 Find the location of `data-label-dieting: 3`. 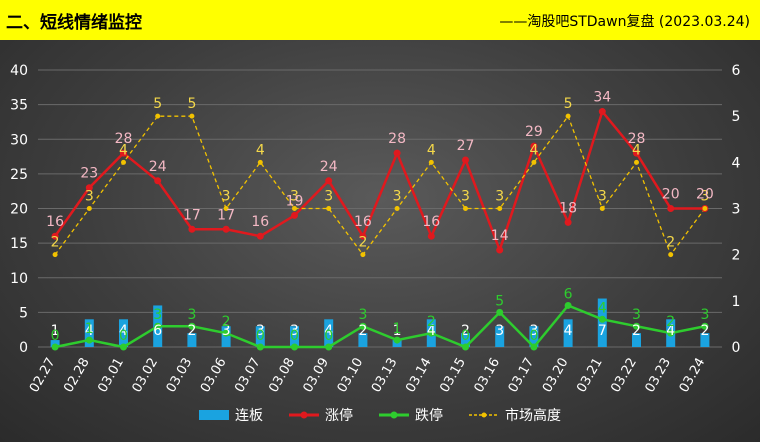

data-label-dieting: 3 is located at coordinates (191, 315).